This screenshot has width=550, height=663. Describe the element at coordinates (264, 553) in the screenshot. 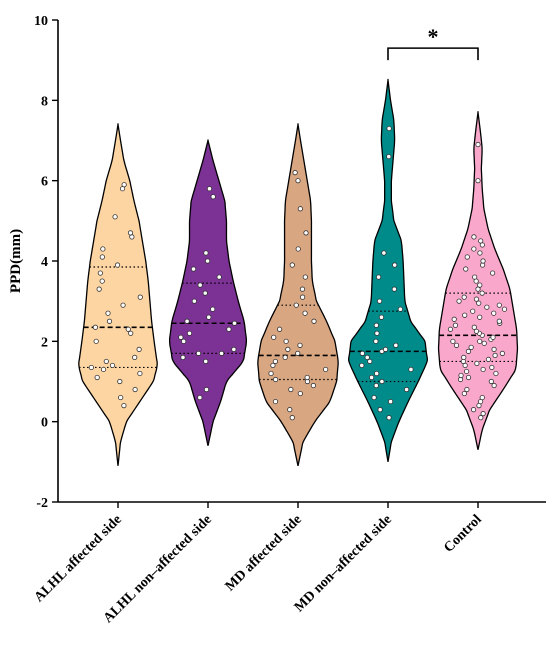

I see `x-category-label: MD affected side` at that location.